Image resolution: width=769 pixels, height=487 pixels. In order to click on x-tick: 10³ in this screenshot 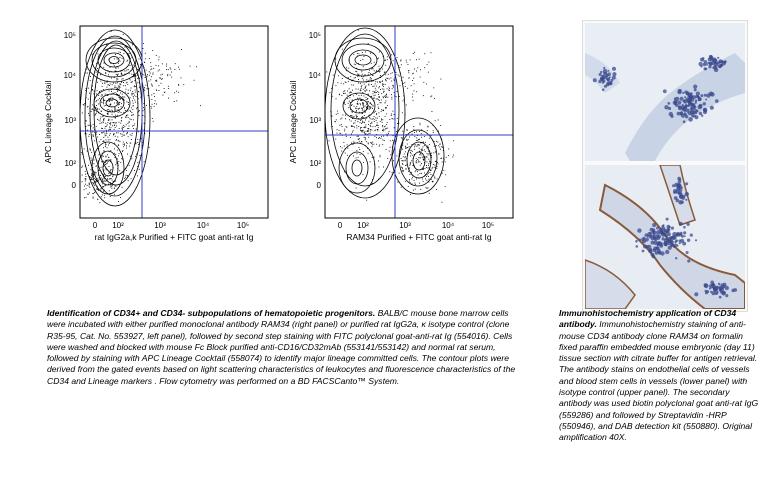, I will do `click(405, 225)`.